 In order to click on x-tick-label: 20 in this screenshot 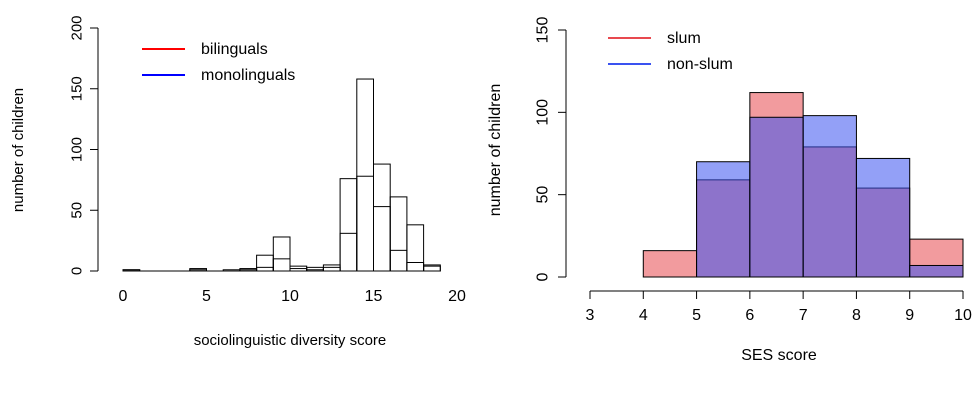, I will do `click(457, 296)`.